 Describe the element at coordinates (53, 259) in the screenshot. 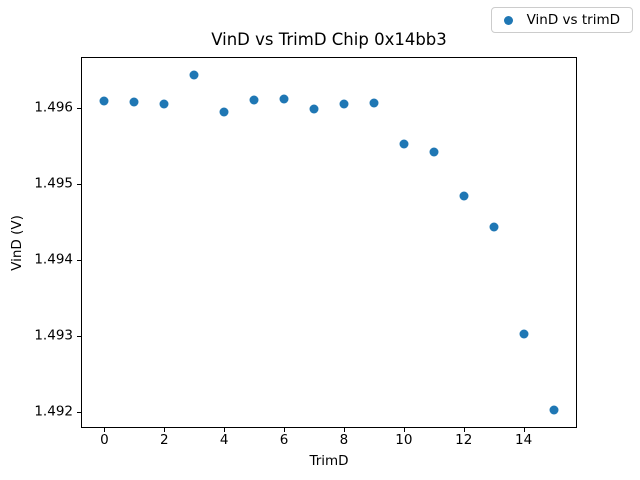

I see `y-tick-label: 1.494` at that location.